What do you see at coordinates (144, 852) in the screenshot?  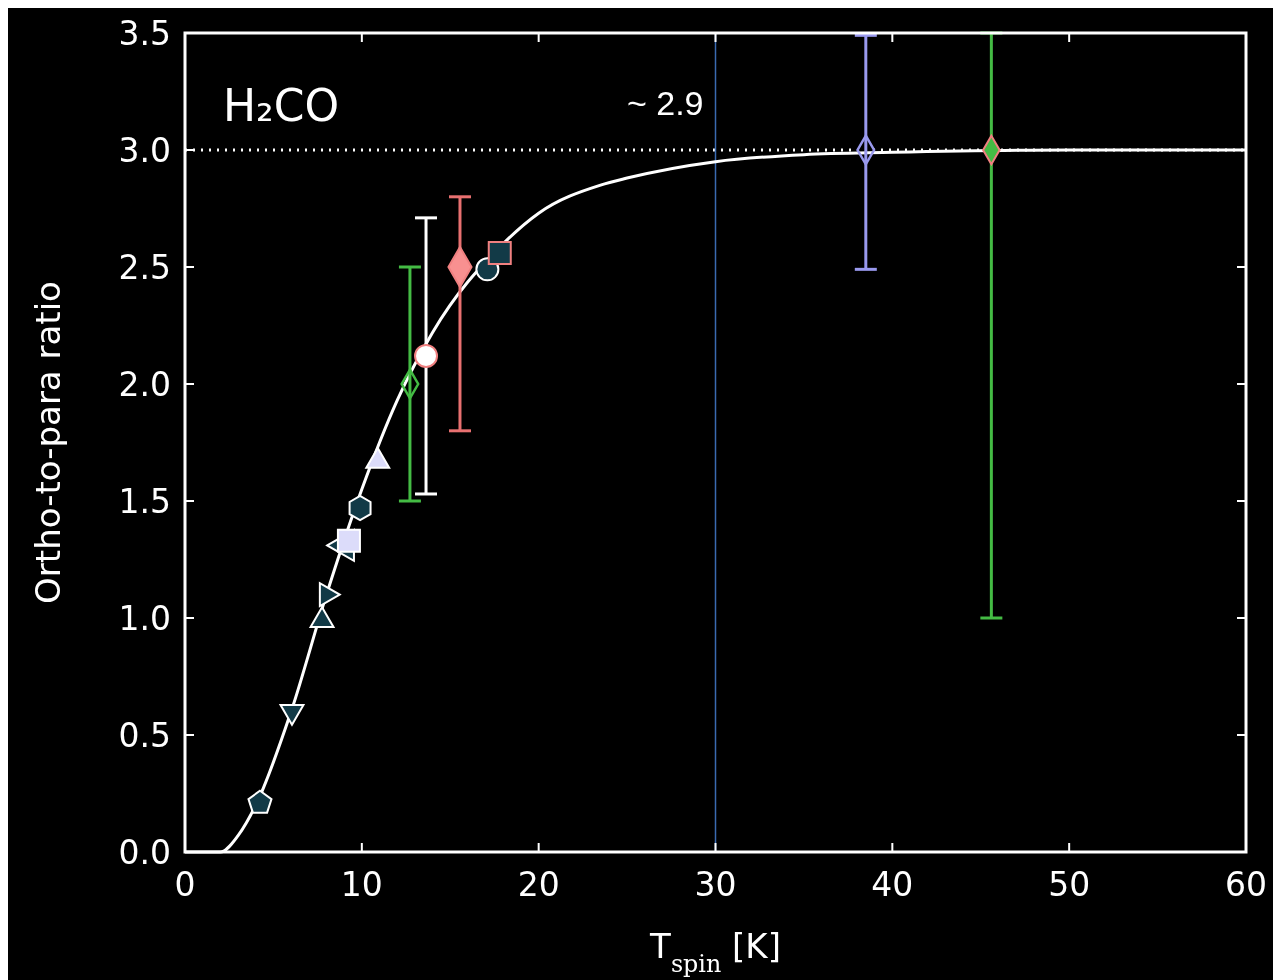 I see `y-tick-label: 0.0` at bounding box center [144, 852].